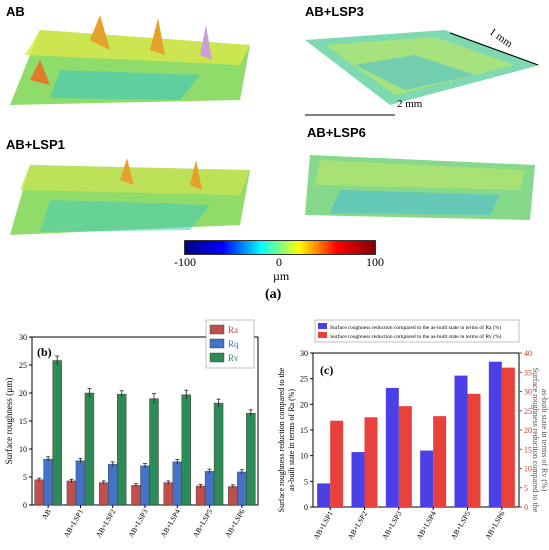 The image size is (549, 550). What do you see at coordinates (526, 507) in the screenshot?
I see `y-right-tick-label: 0` at bounding box center [526, 507].